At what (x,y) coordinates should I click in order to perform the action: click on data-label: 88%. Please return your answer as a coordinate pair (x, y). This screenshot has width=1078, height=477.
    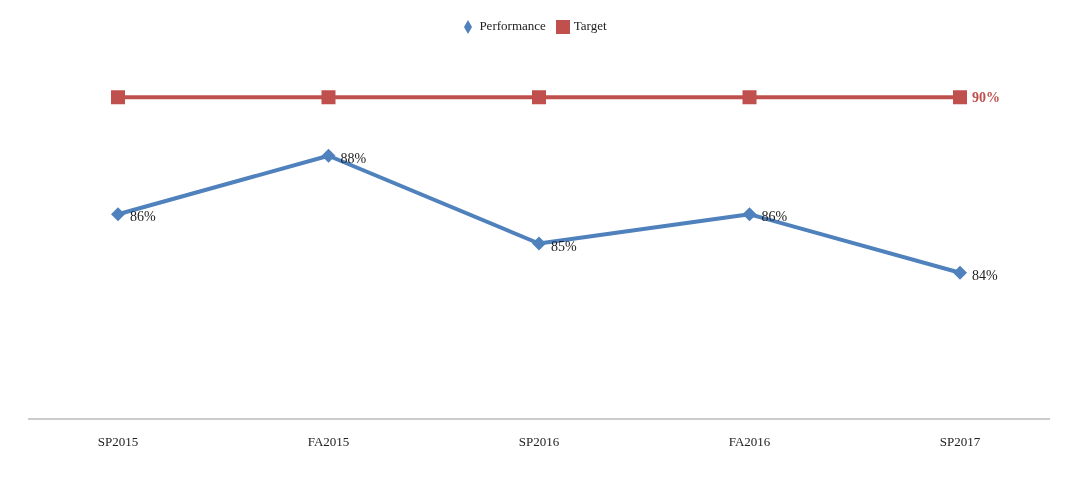
    Looking at the image, I should click on (353, 158).